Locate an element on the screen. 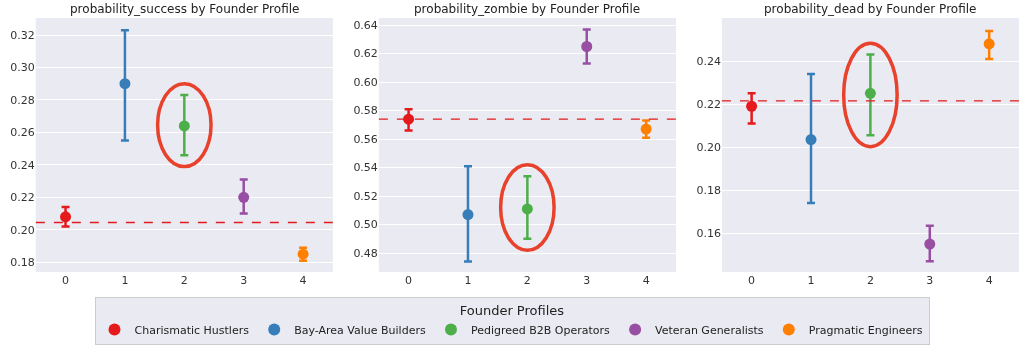 This screenshot has height=345, width=1024. y-tick-label: 0.62 is located at coordinates (365, 54).